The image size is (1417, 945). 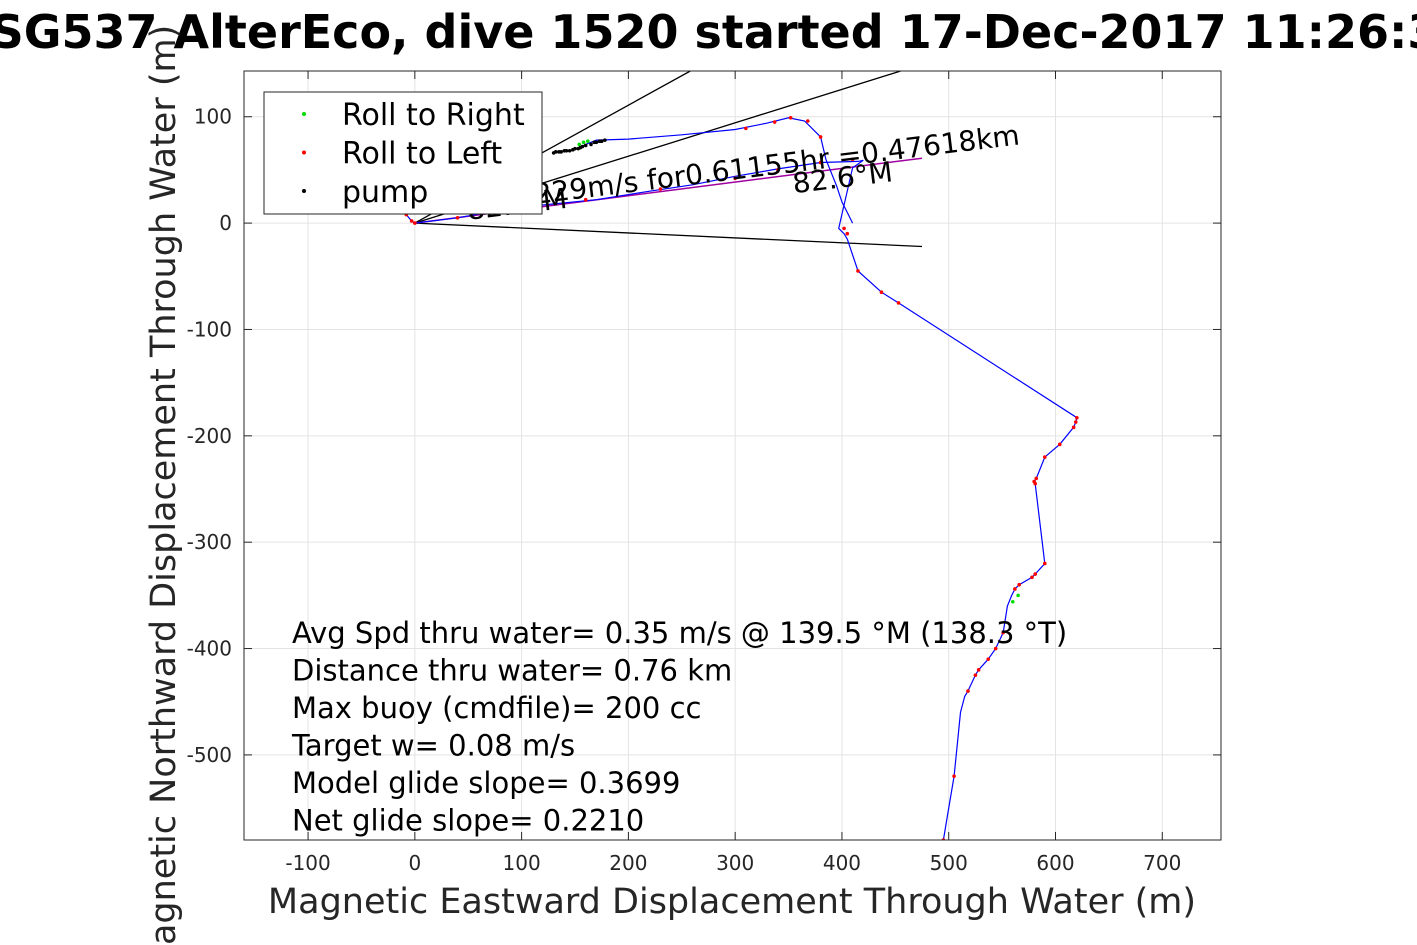 I want to click on x-tick-label: 500, so click(x=949, y=863).